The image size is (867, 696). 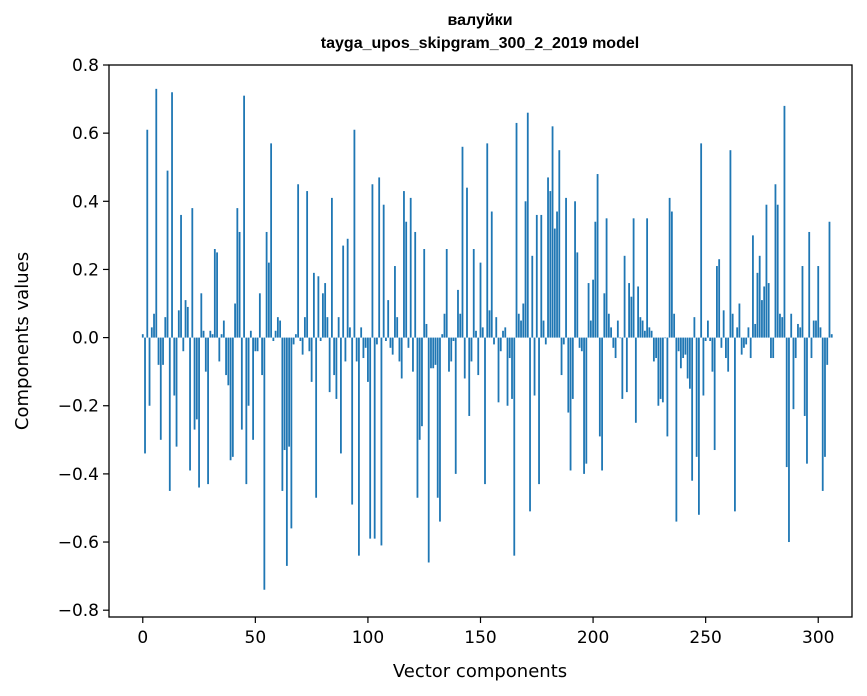 I want to click on y-tick-label: −0.4, so click(x=78, y=475).